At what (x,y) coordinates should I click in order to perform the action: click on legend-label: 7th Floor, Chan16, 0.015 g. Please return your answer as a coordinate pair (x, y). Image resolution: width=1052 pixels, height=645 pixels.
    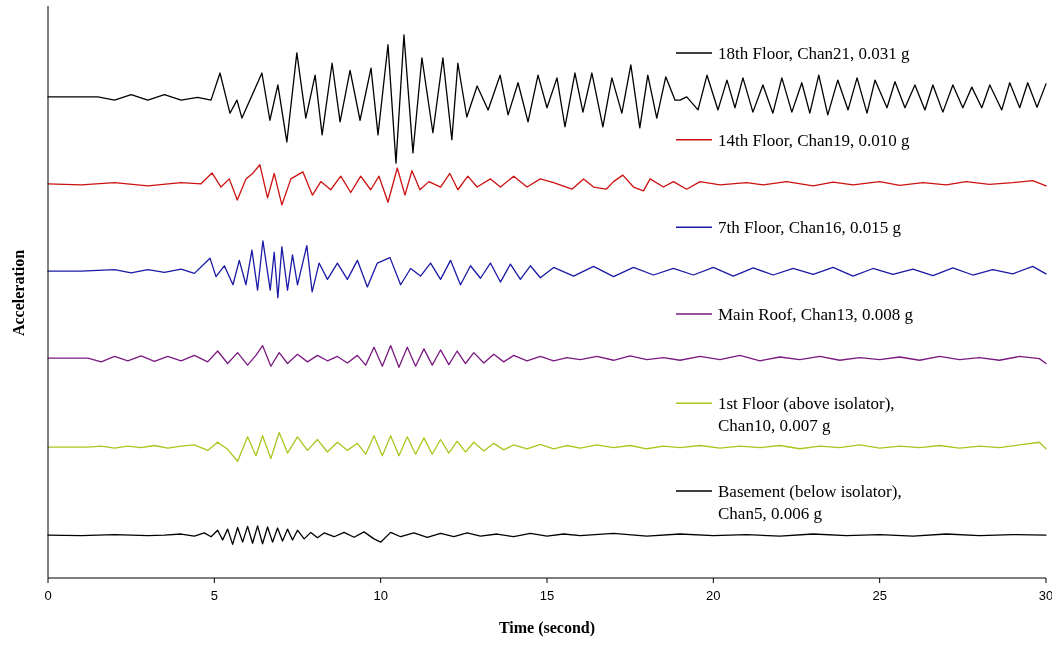
    Looking at the image, I should click on (810, 228).